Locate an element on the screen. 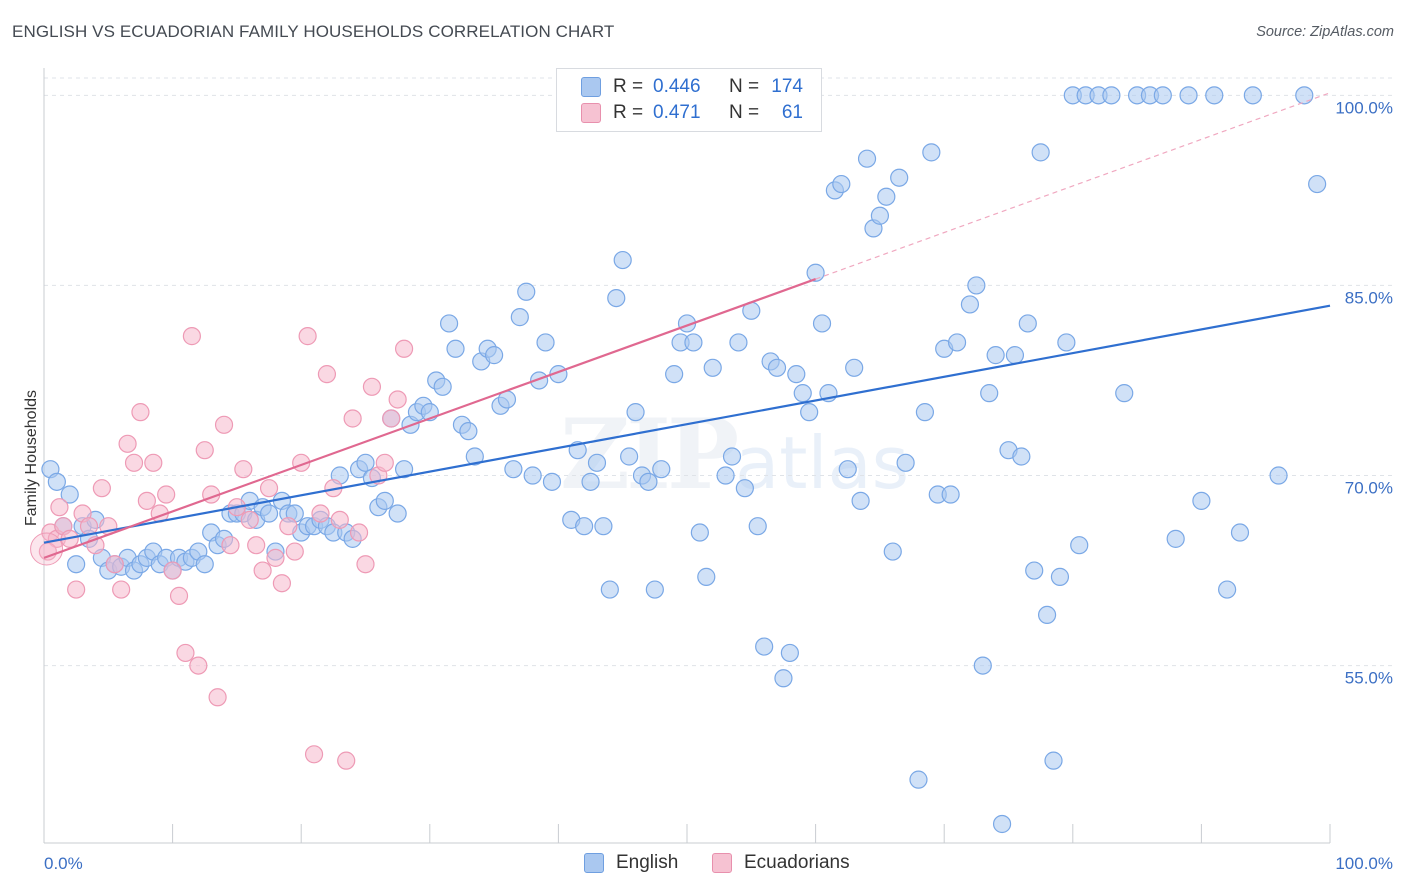 This screenshot has width=1406, height=892. y-tick-label: 100.0% is located at coordinates (1364, 107).